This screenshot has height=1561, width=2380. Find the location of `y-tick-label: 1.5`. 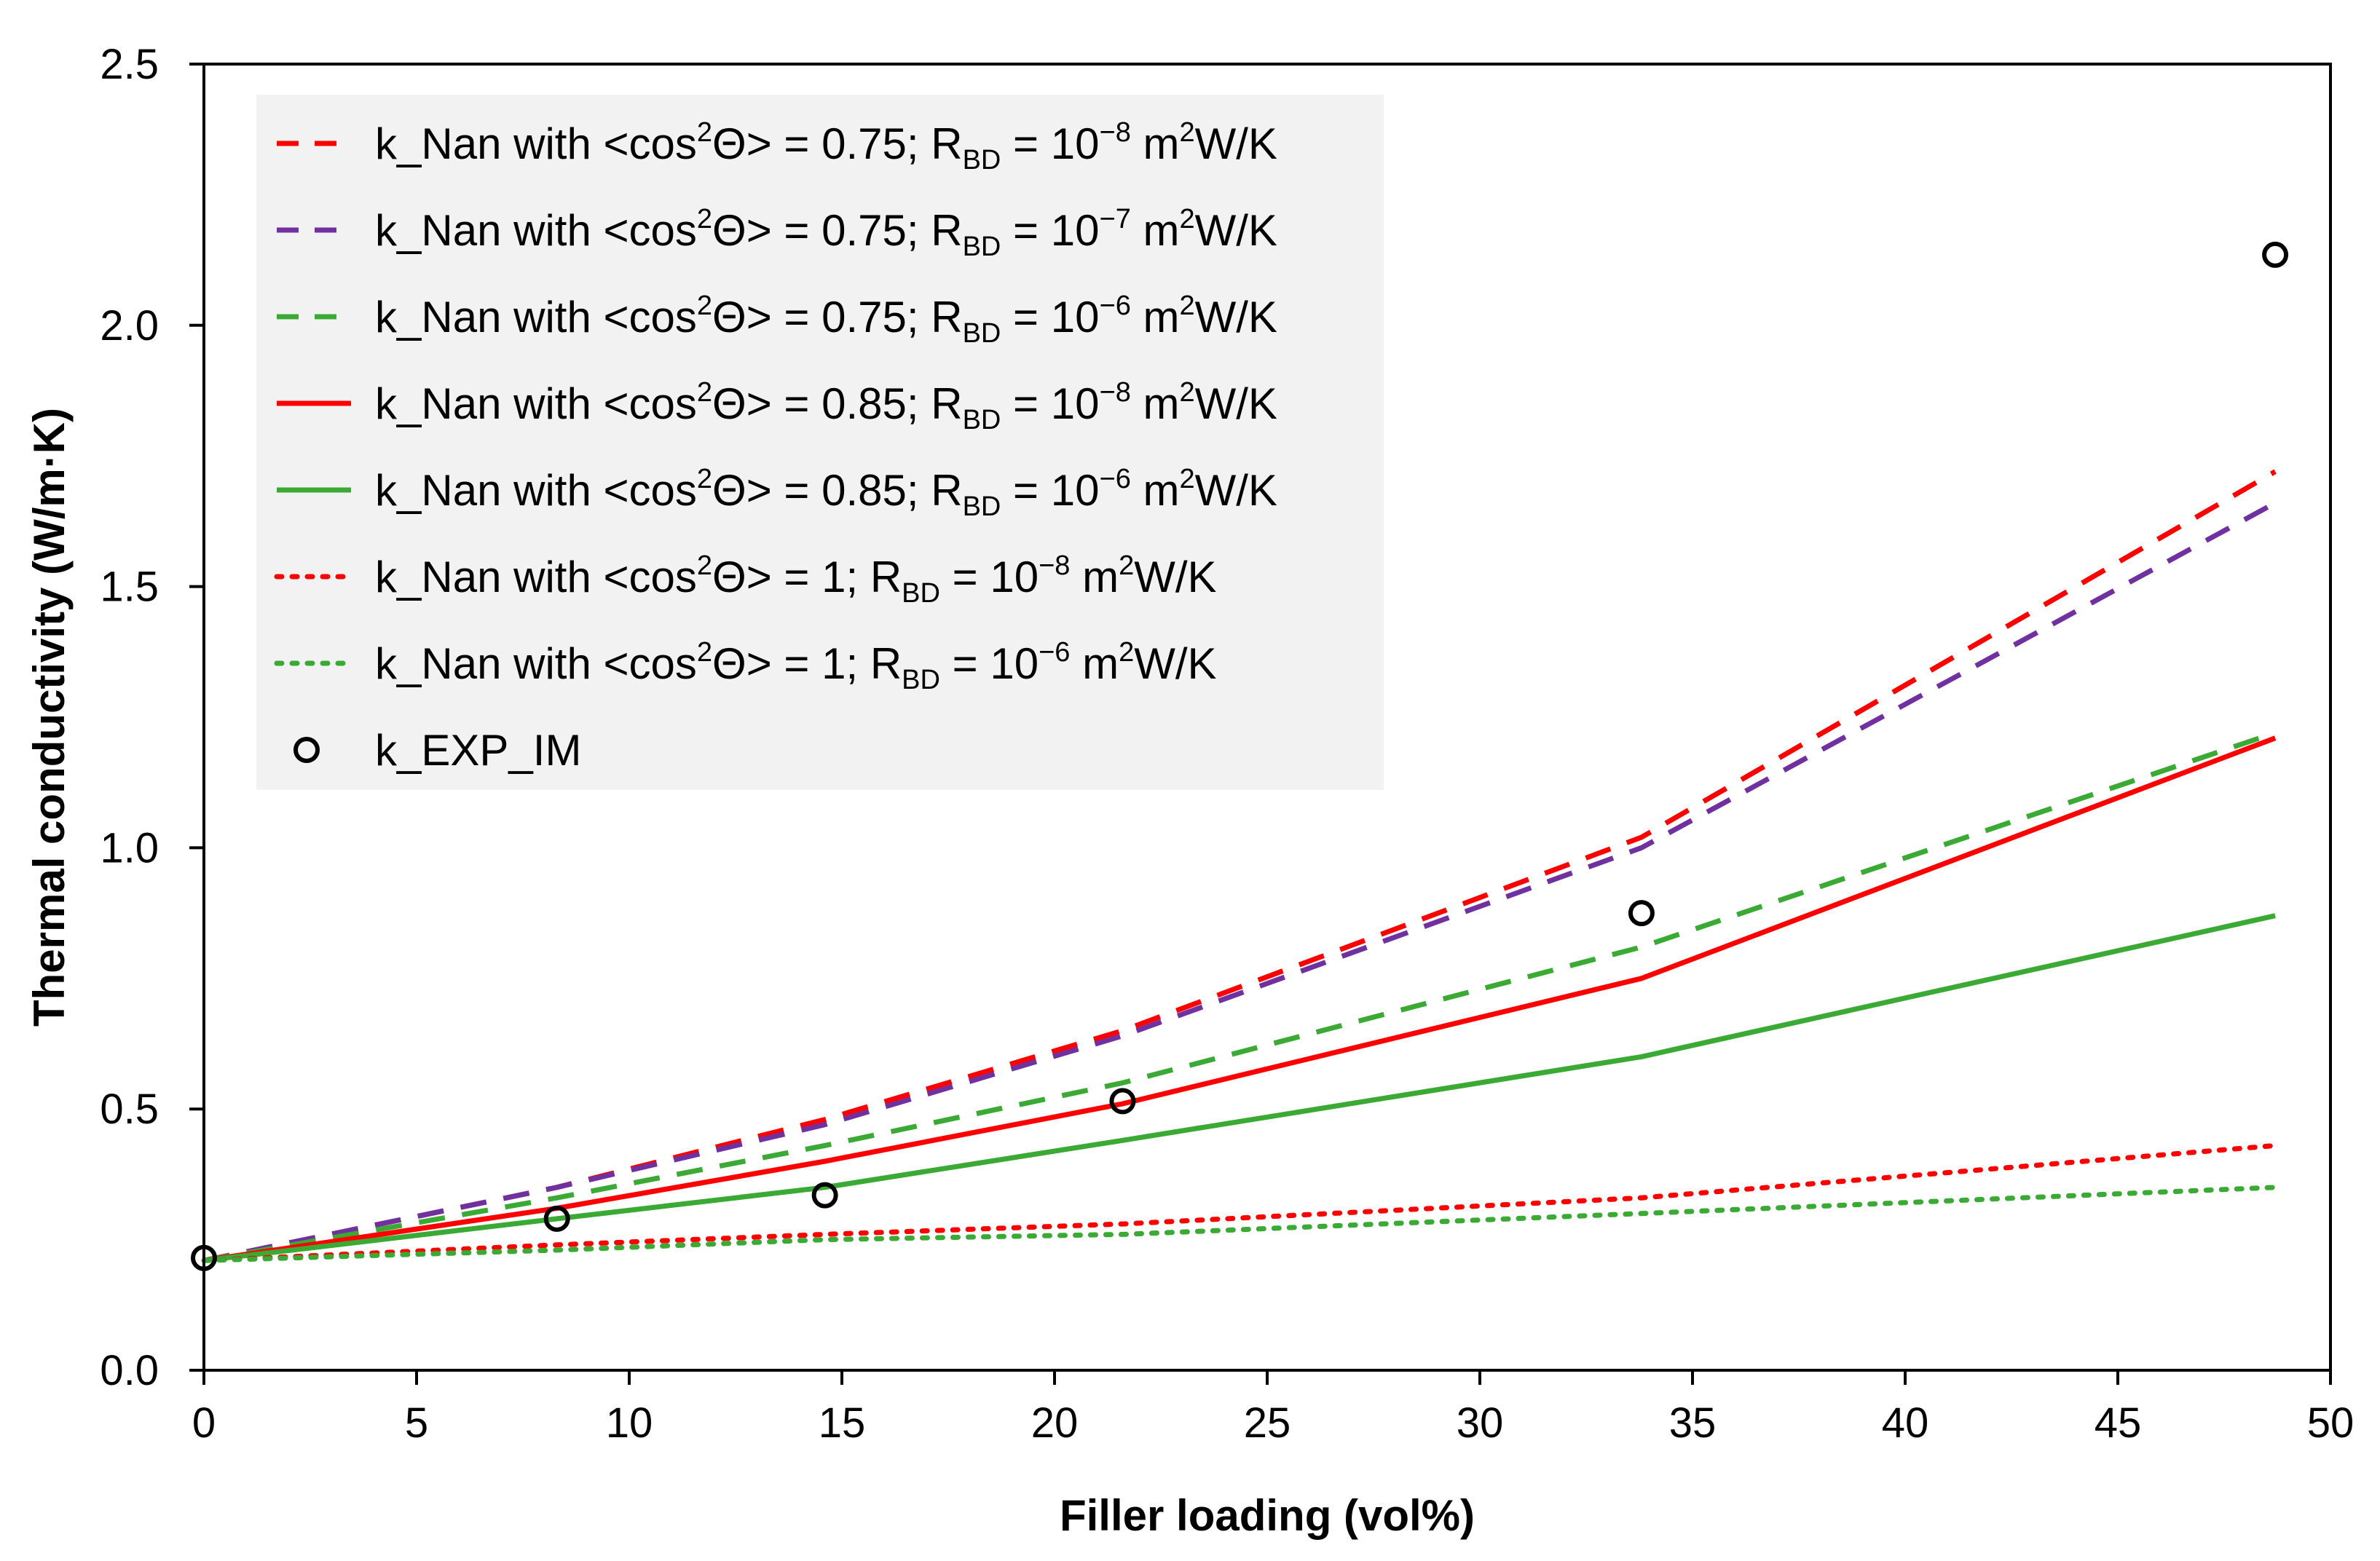

y-tick-label: 1.5 is located at coordinates (129, 587).